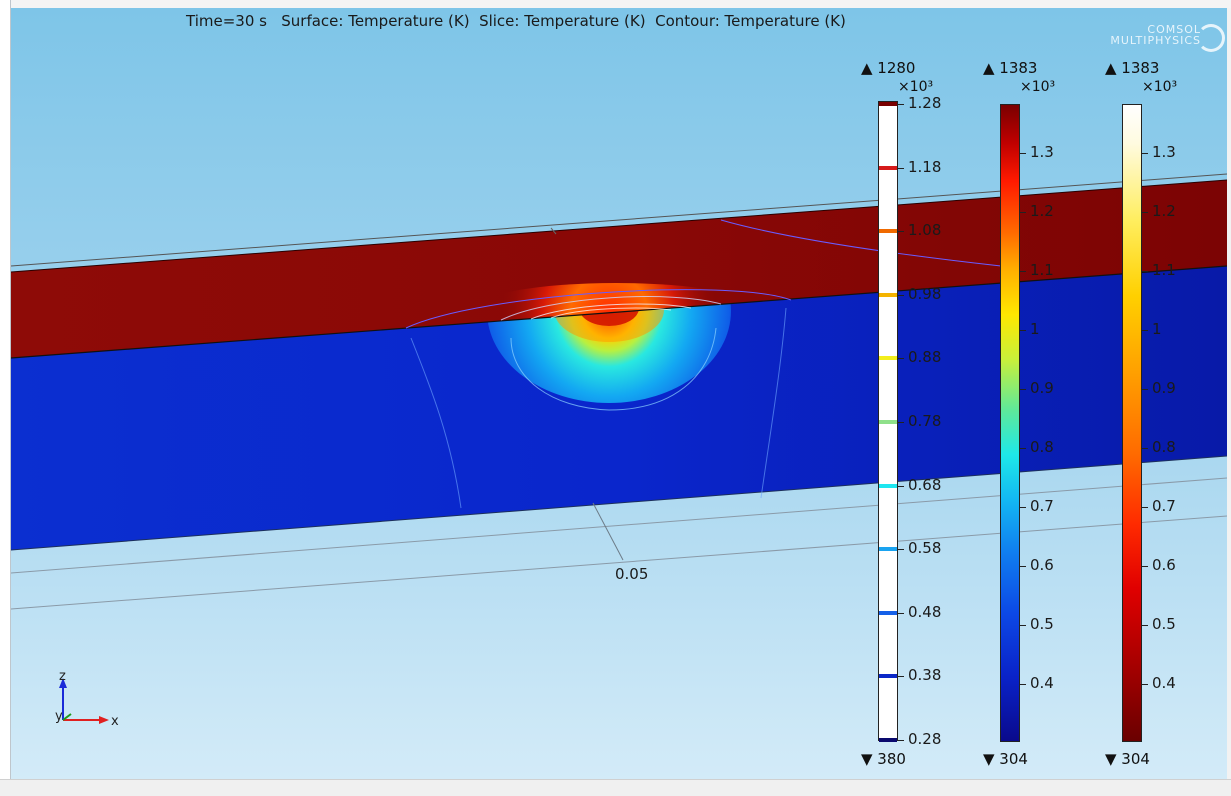 The height and width of the screenshot is (796, 1231). I want to click on legend-tick-label: 1.18, so click(925, 166).